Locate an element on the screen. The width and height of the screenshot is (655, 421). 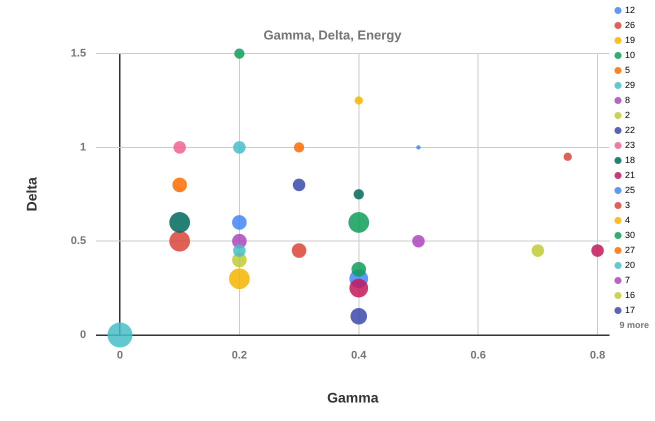
legend-label: 22 is located at coordinates (630, 129).